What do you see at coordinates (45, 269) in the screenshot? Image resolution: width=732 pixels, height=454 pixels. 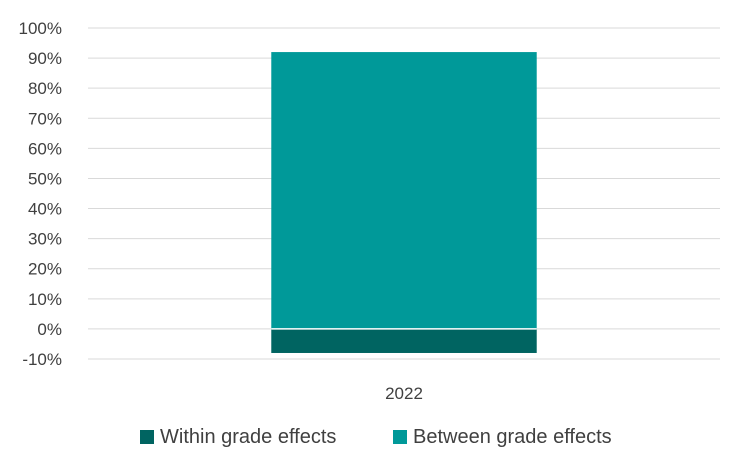 I see `y-tick-label: 20%` at bounding box center [45, 269].